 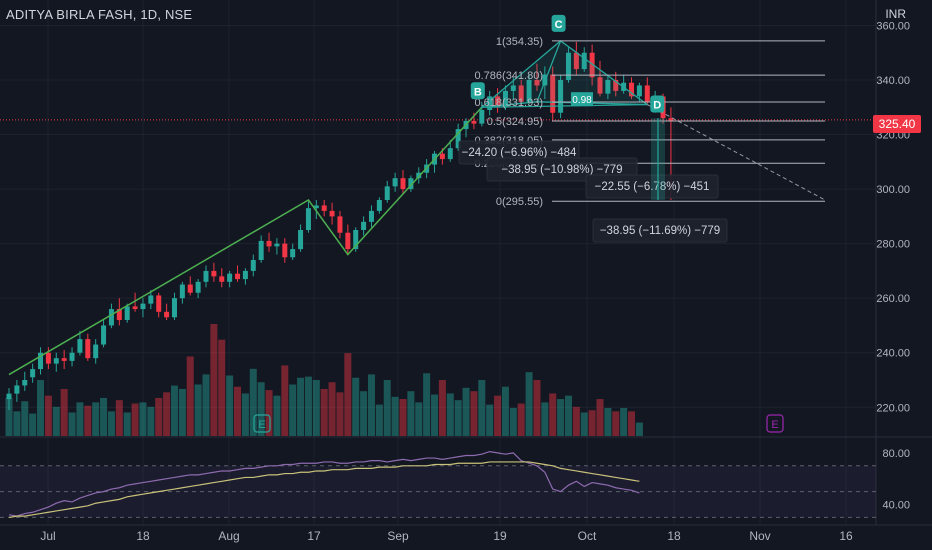 I want to click on pattern-point-label: C, so click(x=559, y=25).